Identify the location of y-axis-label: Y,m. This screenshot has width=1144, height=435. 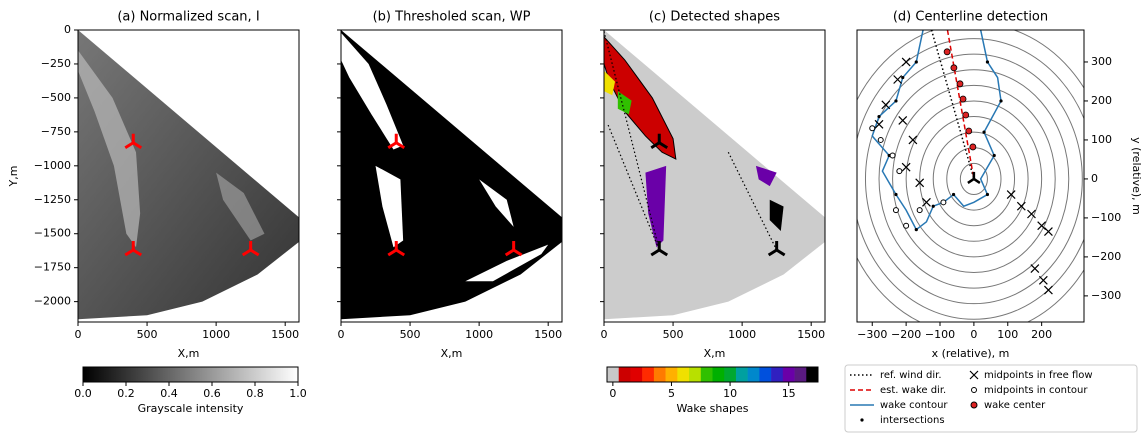
(13, 177).